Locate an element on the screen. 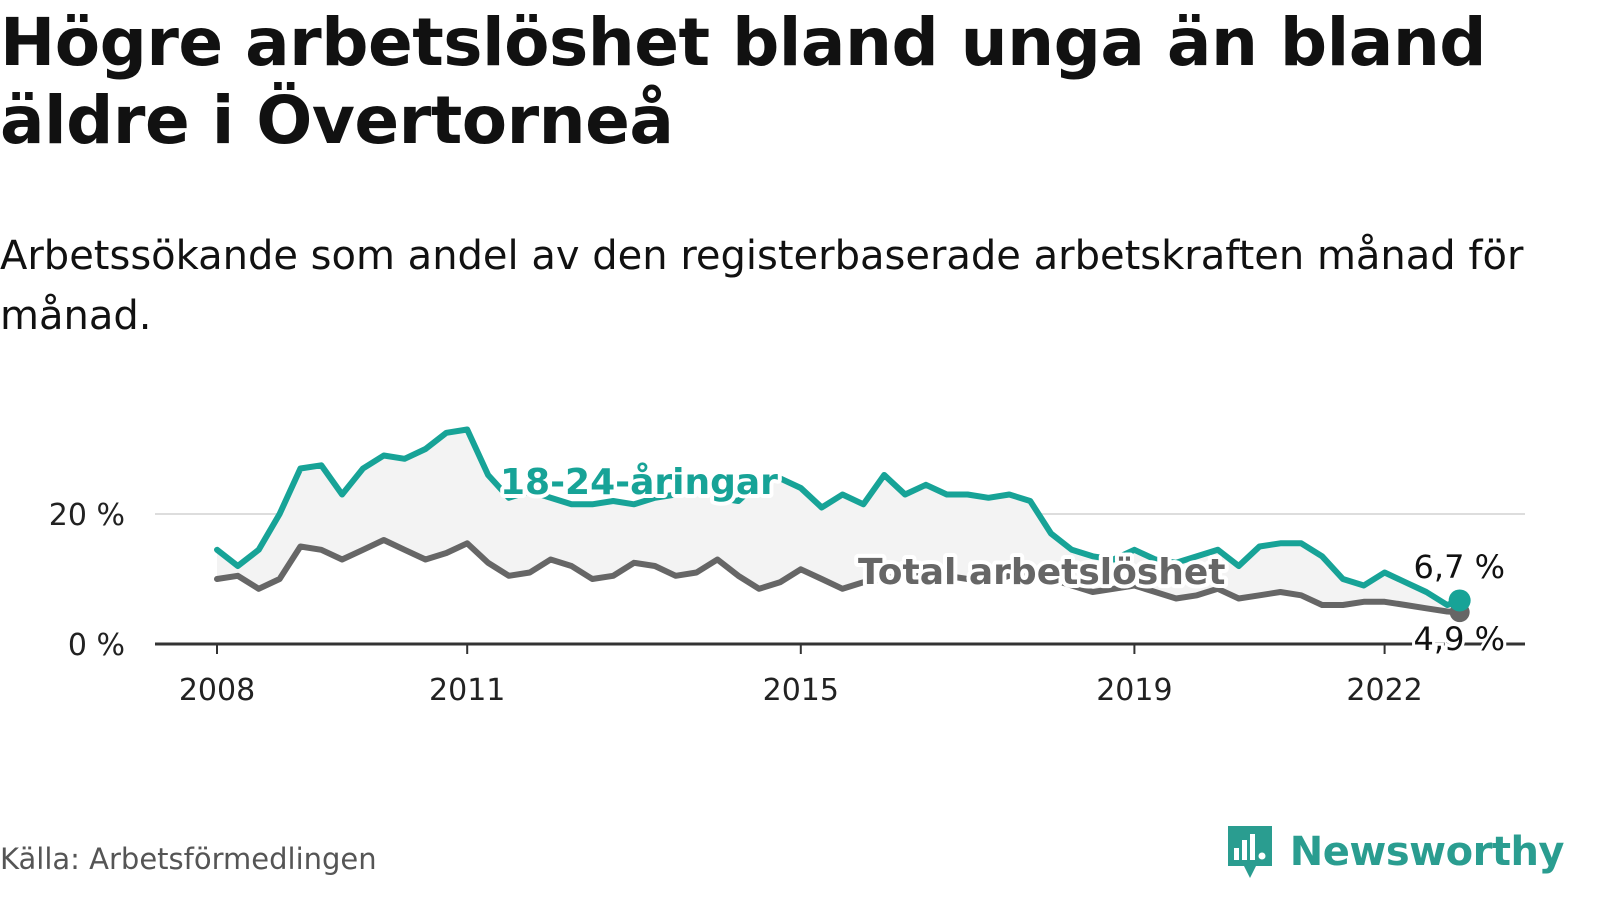 The width and height of the screenshot is (1600, 900). newsworthy-logo-icon is located at coordinates (1249, 852).